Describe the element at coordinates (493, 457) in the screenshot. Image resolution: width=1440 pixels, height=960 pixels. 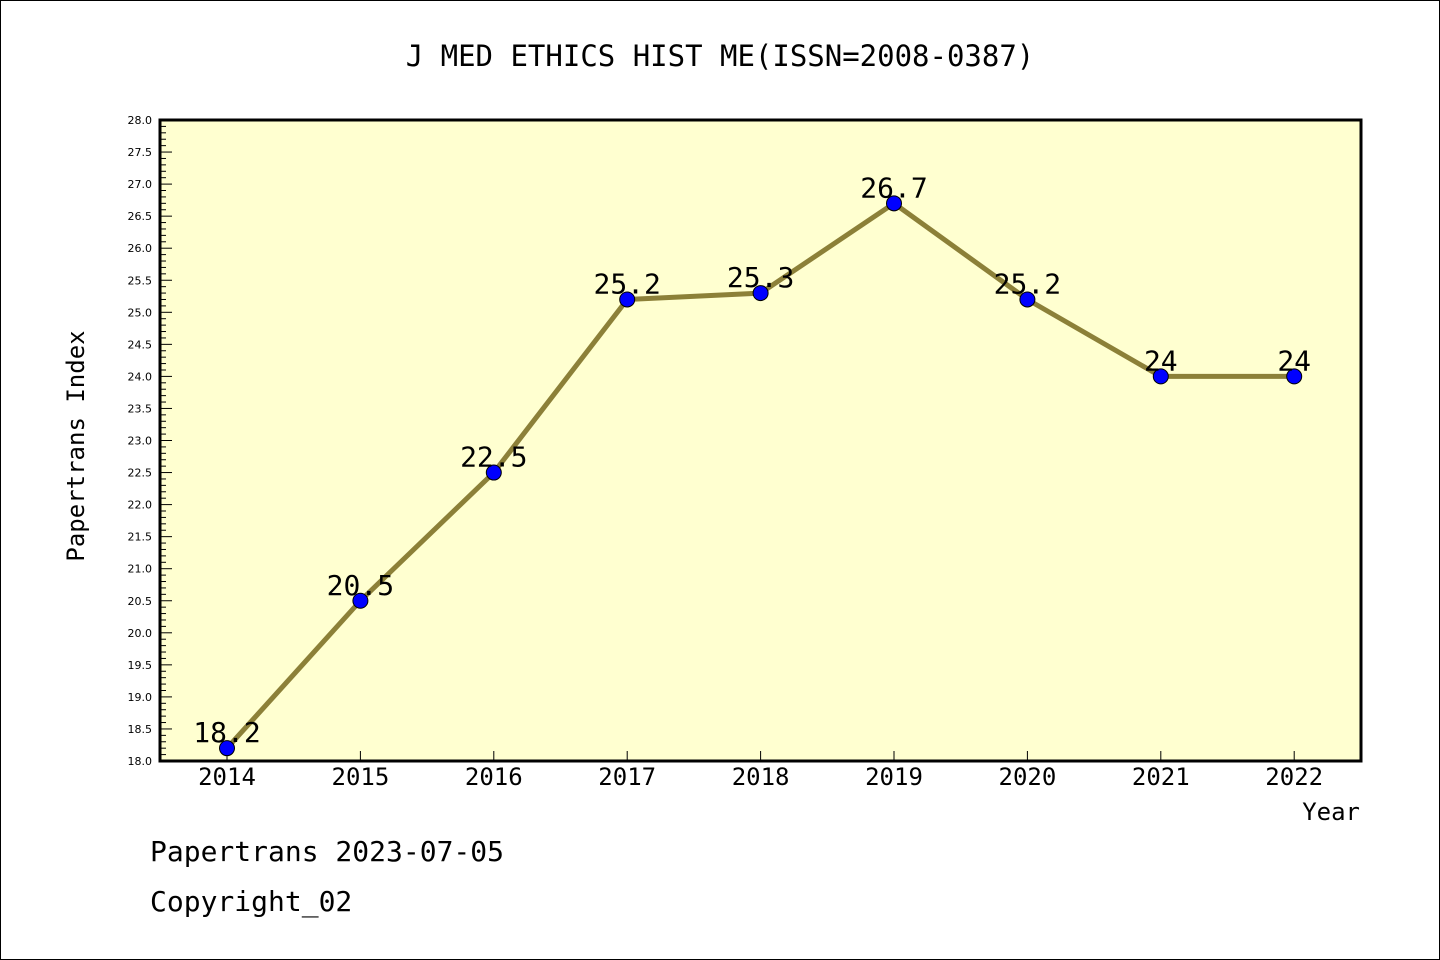
I see `data-label: 22.5` at that location.